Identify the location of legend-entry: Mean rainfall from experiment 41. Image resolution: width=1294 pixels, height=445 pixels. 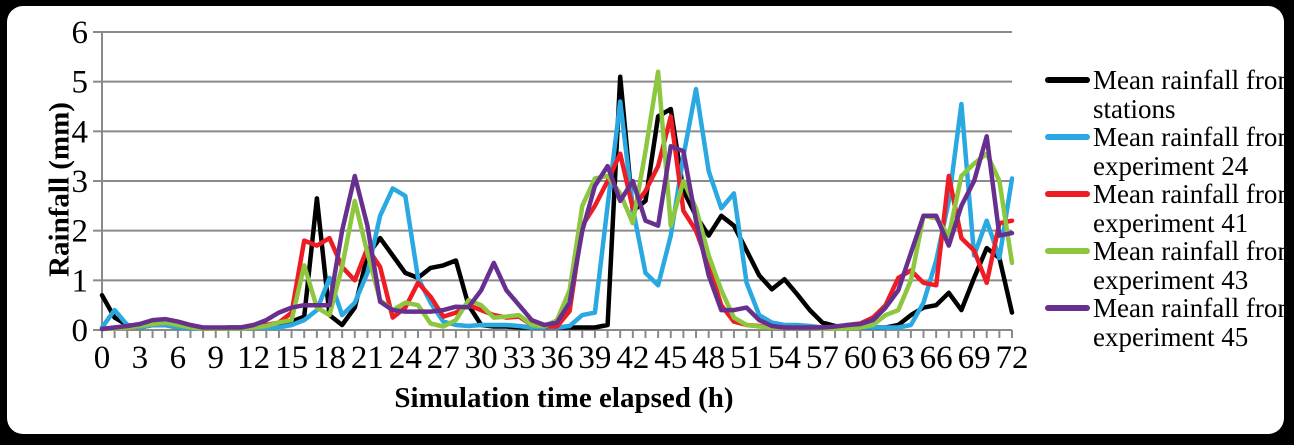
(1169, 208).